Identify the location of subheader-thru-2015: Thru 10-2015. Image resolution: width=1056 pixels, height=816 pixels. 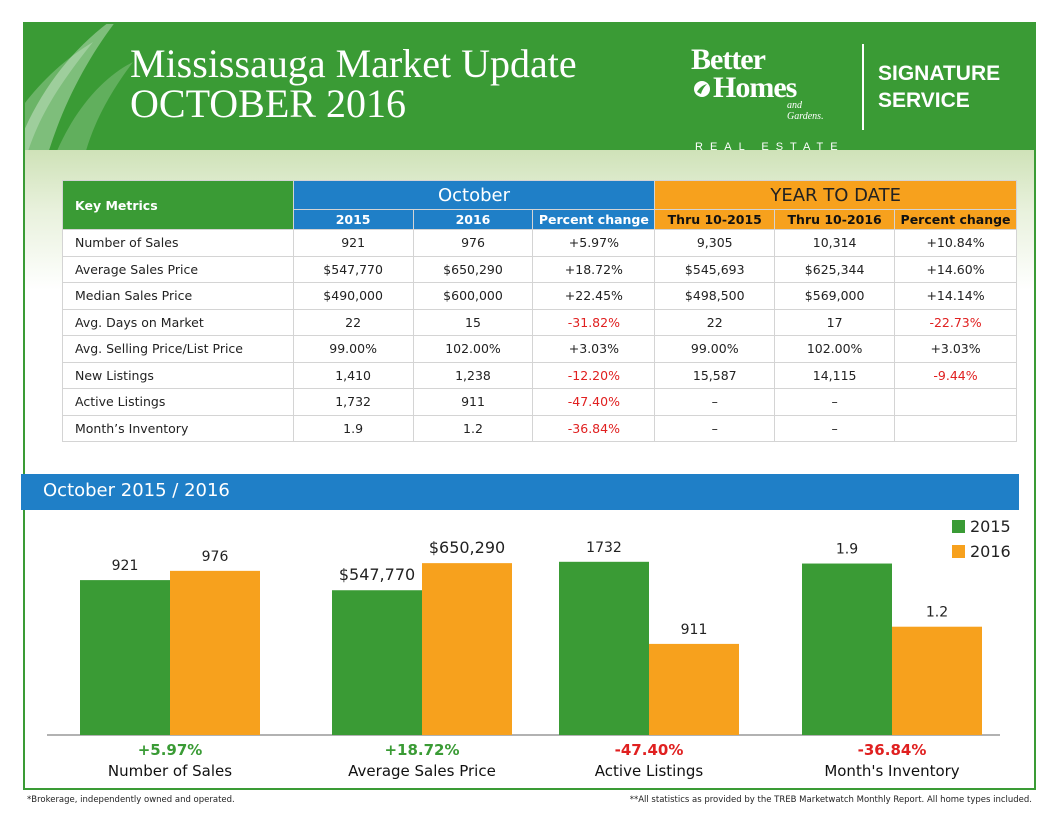
(715, 219).